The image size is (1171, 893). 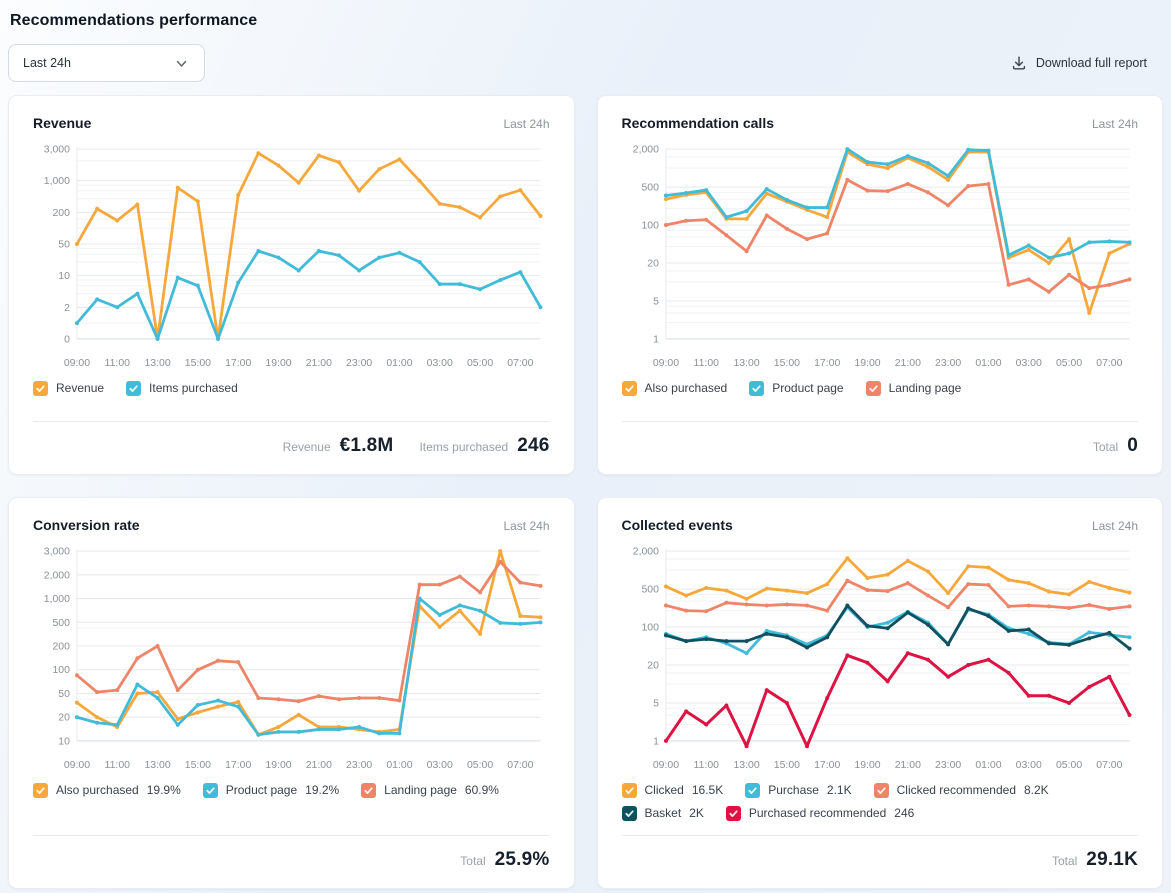 I want to click on time-range-value: Last 24h, so click(x=47, y=63).